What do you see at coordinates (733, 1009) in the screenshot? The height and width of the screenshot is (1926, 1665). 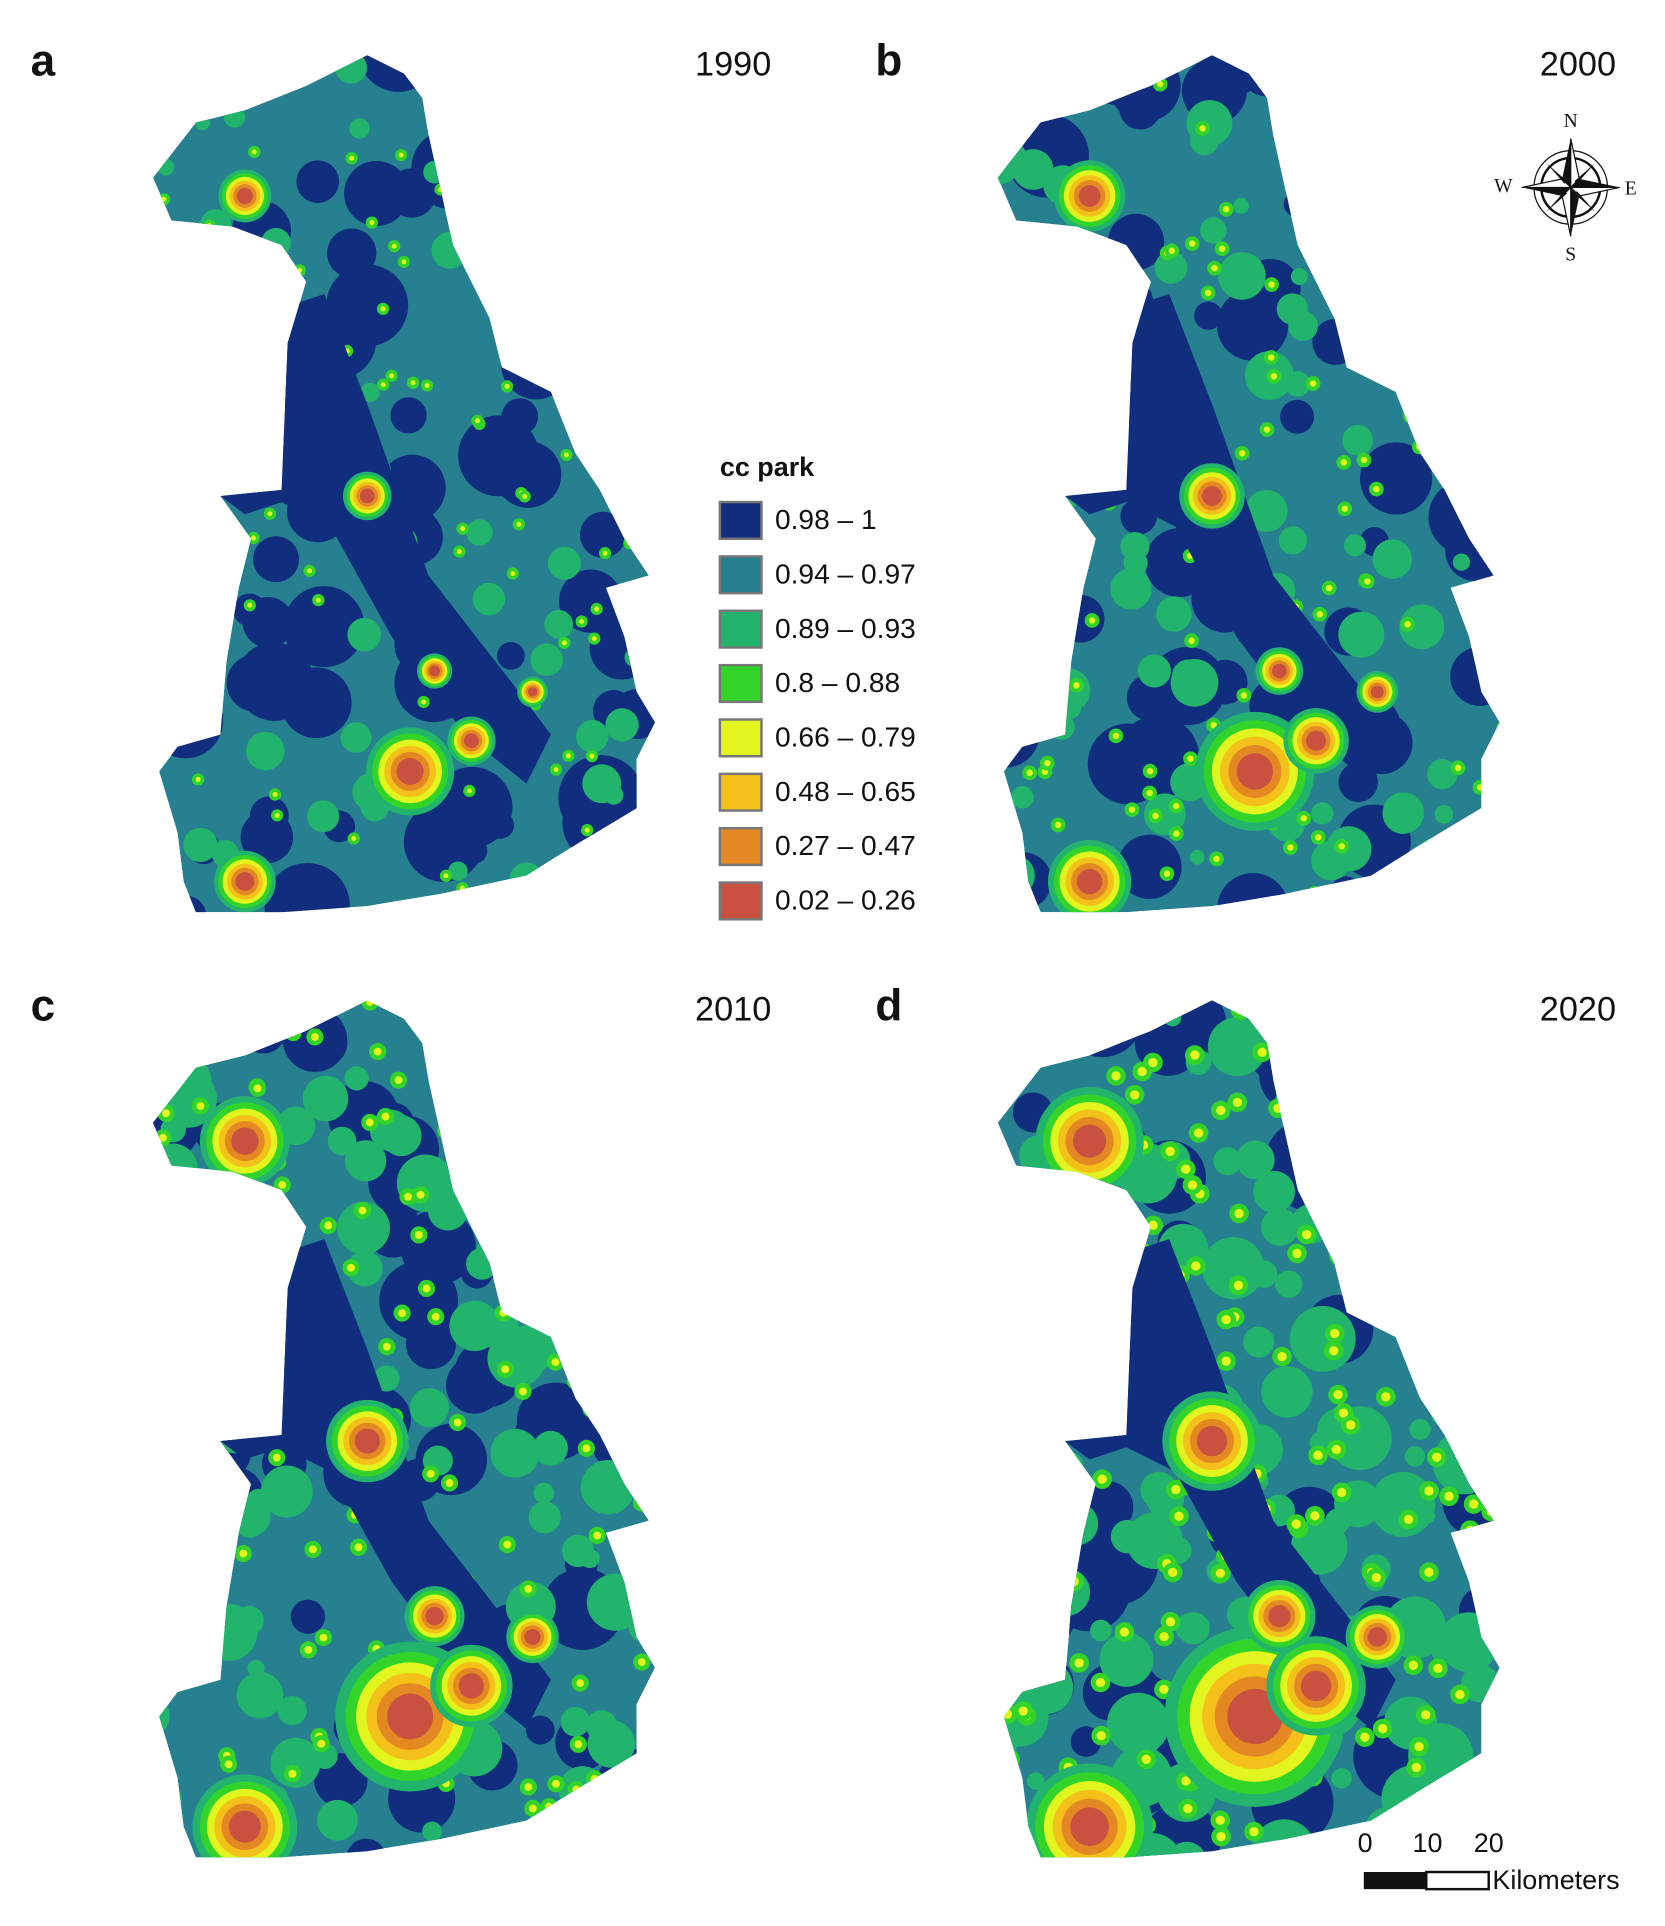 I see `panel-year: 2010` at bounding box center [733, 1009].